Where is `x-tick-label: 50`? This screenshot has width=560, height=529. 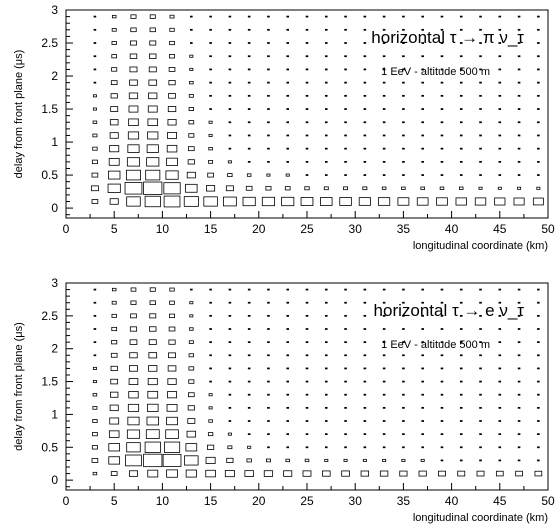 x-tick-label: 50 is located at coordinates (548, 229).